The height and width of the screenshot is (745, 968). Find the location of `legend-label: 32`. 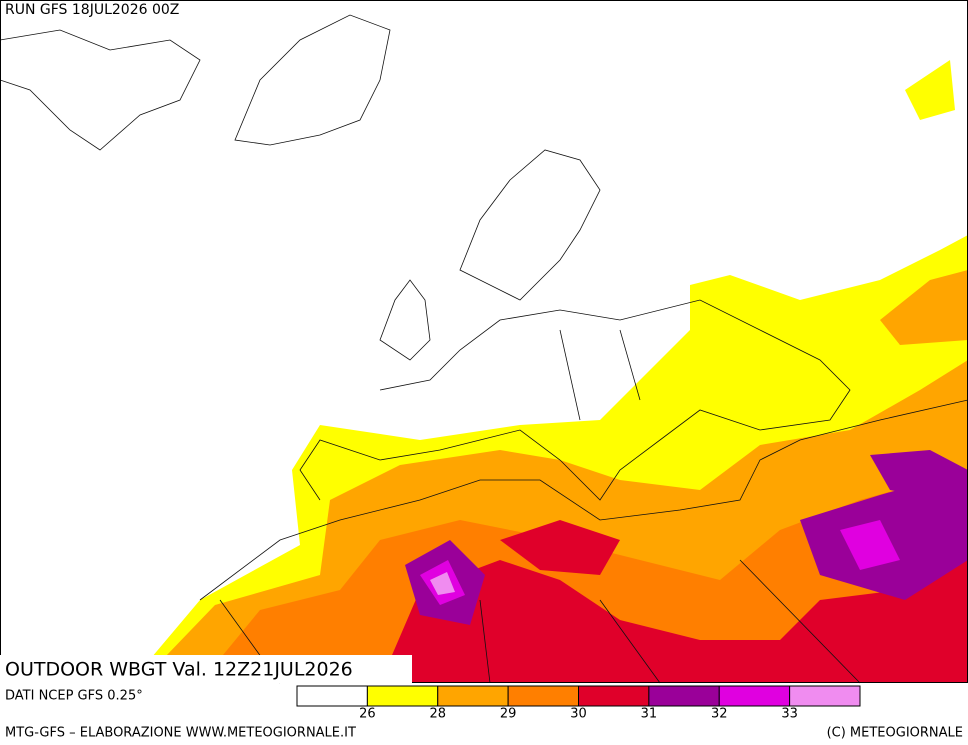

legend-label: 32 is located at coordinates (719, 714).